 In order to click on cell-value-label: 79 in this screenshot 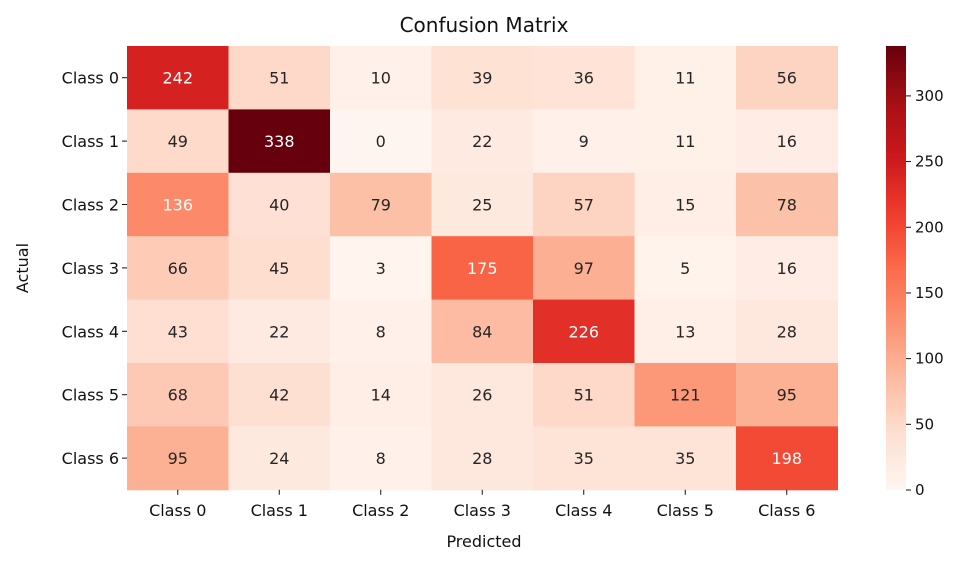, I will do `click(381, 205)`.